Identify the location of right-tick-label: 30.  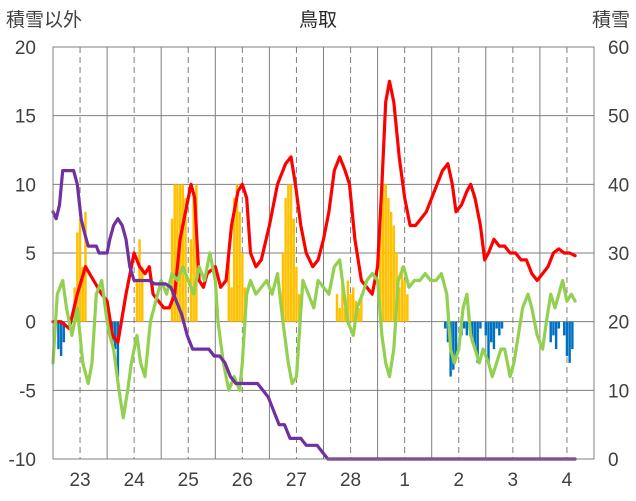
(618, 254).